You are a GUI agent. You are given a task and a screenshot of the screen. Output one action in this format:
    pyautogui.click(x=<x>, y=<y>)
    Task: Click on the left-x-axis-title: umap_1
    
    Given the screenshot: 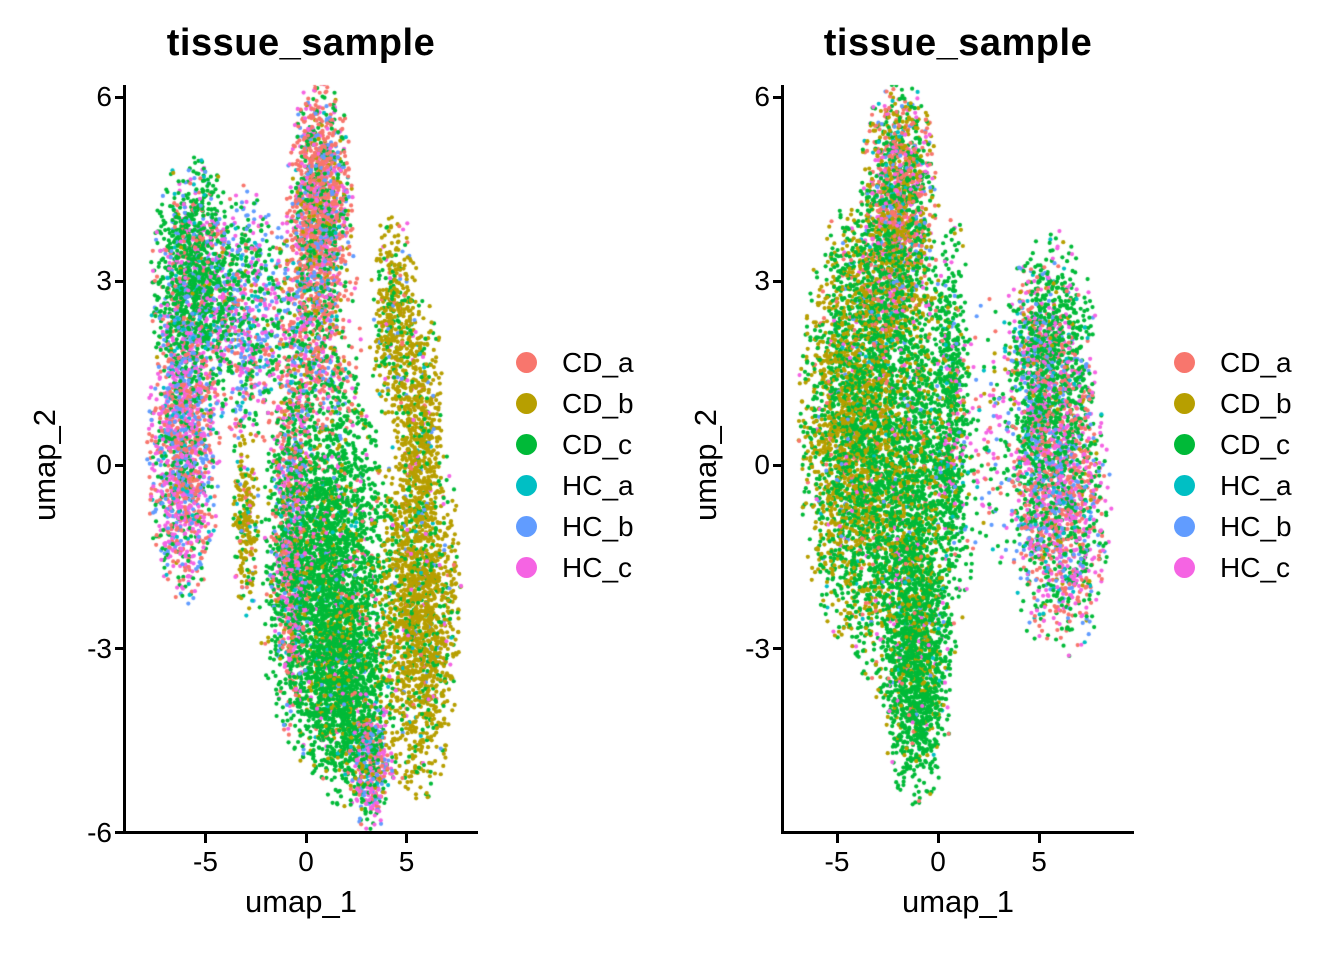 What is the action you would take?
    pyautogui.click(x=301, y=901)
    